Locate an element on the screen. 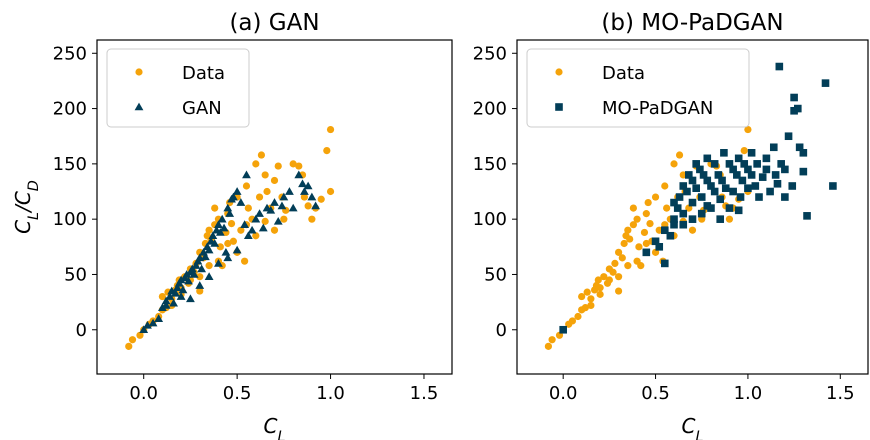 This screenshot has height=440, width=870. y-tick-label: 100 is located at coordinates (70, 219).